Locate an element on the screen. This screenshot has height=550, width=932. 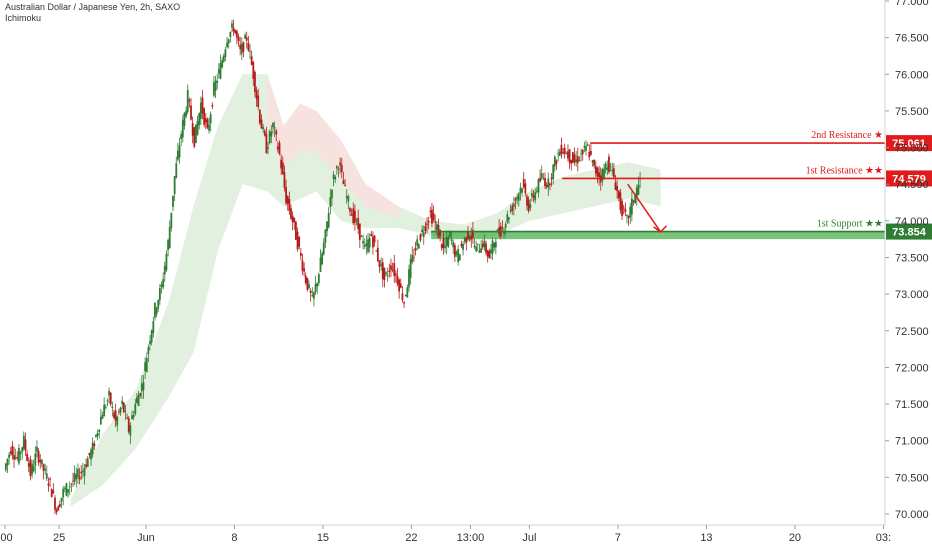
price-tick-label: 75.500 is located at coordinates (912, 112).